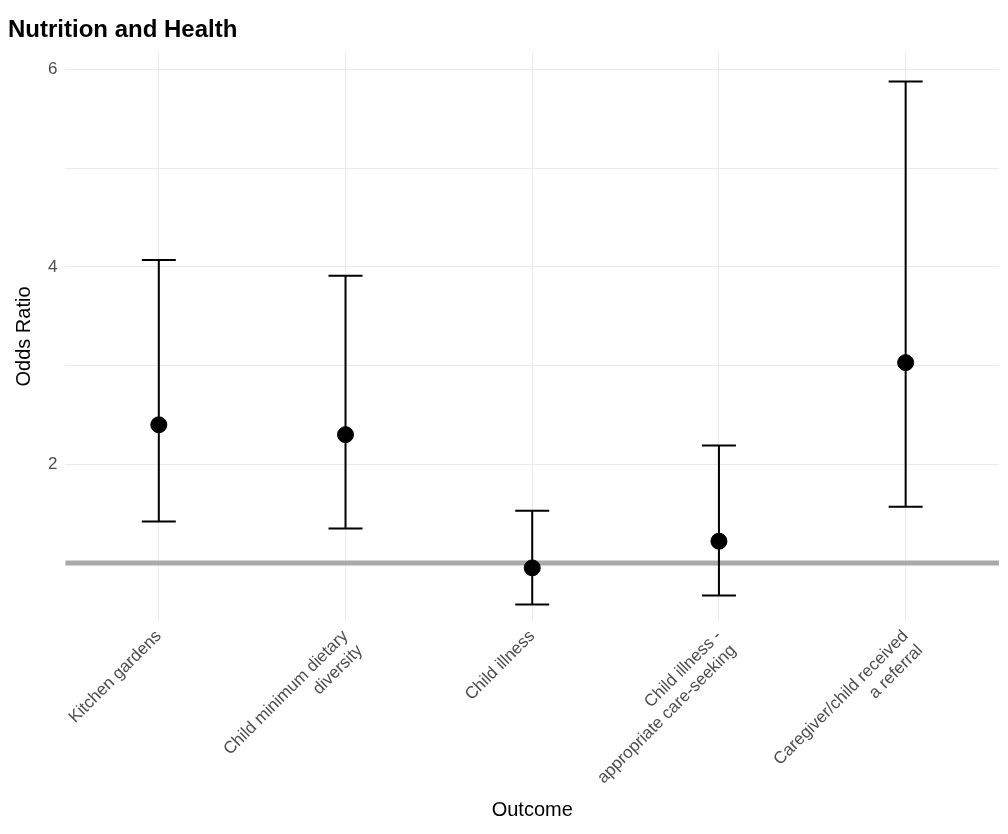  Describe the element at coordinates (52, 69) in the screenshot. I see `y-tick-label: 6` at that location.